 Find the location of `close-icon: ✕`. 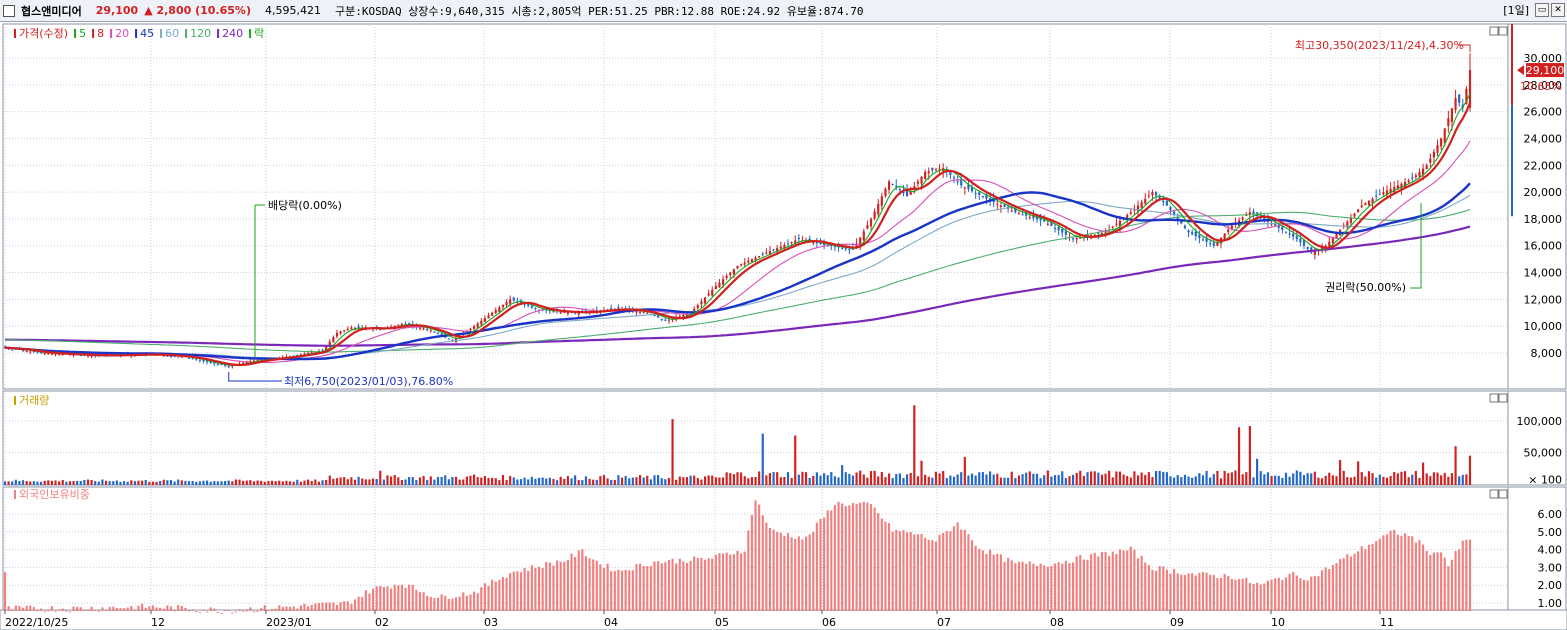

close-icon: ✕ is located at coordinates (1558, 10).